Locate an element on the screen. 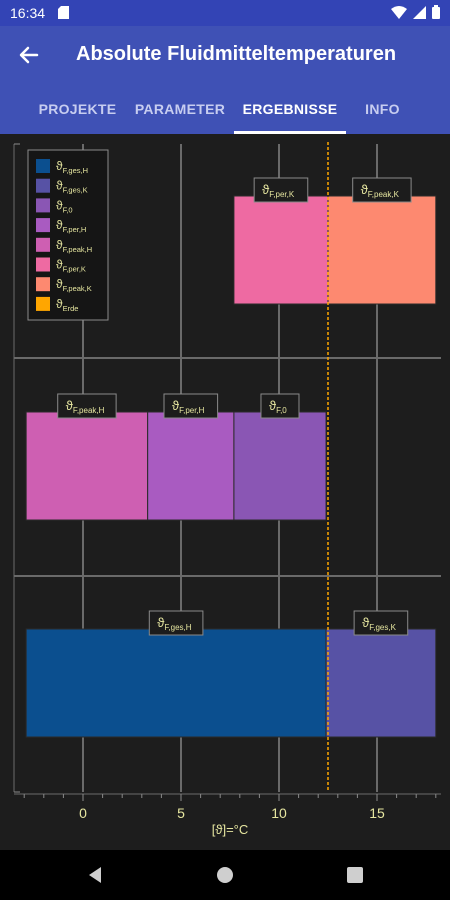 Image resolution: width=450 pixels, height=900 pixels. x-tick-label: 5 is located at coordinates (181, 813).